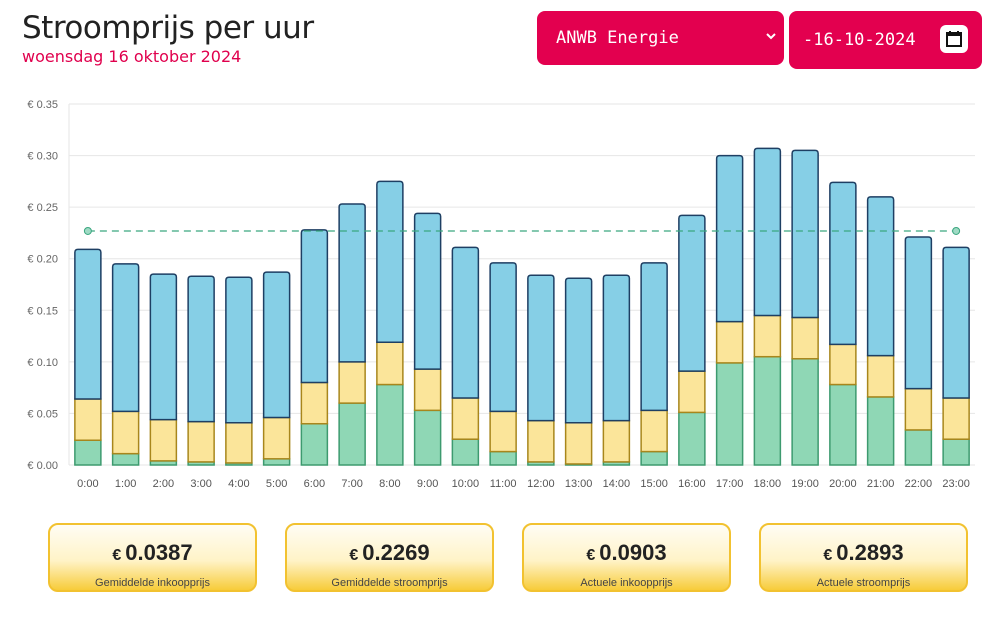 The height and width of the screenshot is (624, 998). What do you see at coordinates (541, 484) in the screenshot?
I see `x-tick-label: 12:00` at bounding box center [541, 484].